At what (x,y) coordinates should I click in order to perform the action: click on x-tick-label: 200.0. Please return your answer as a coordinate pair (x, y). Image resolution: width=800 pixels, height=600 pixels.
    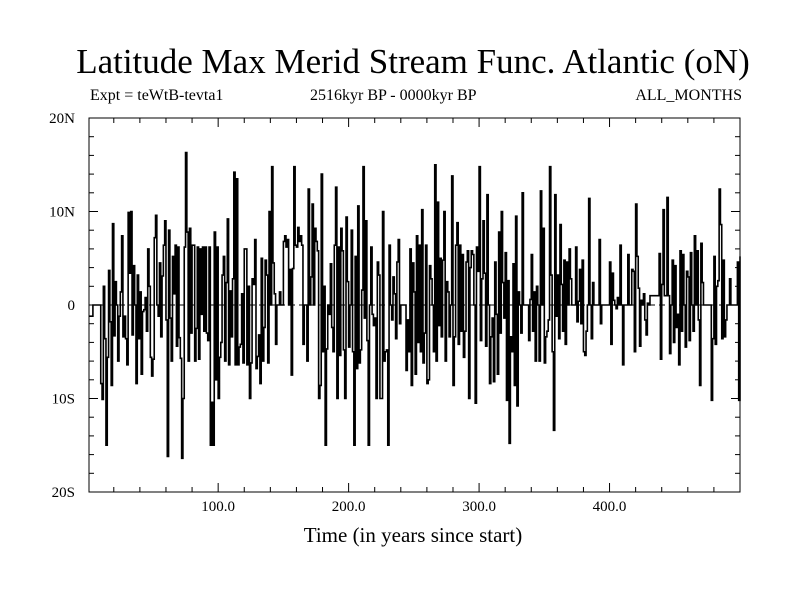
    Looking at the image, I should click on (349, 507).